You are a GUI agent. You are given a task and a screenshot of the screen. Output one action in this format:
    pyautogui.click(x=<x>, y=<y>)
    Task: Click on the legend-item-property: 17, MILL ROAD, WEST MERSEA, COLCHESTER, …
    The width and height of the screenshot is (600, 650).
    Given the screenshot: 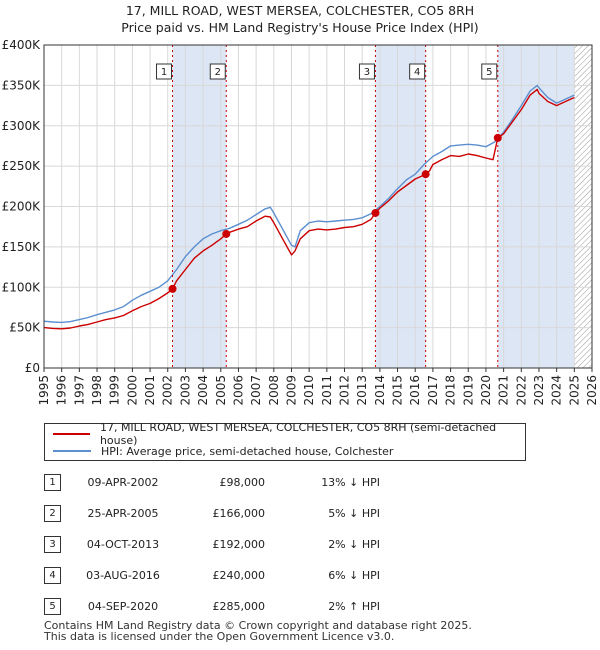 What is the action you would take?
    pyautogui.click(x=289, y=434)
    